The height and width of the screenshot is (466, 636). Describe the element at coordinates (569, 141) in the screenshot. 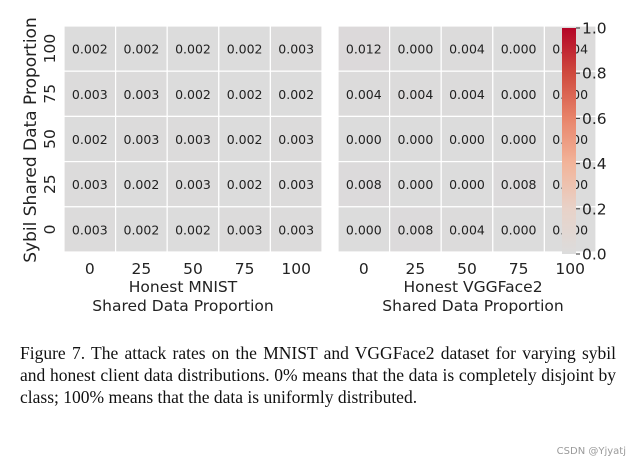

I see `colorbar` at that location.